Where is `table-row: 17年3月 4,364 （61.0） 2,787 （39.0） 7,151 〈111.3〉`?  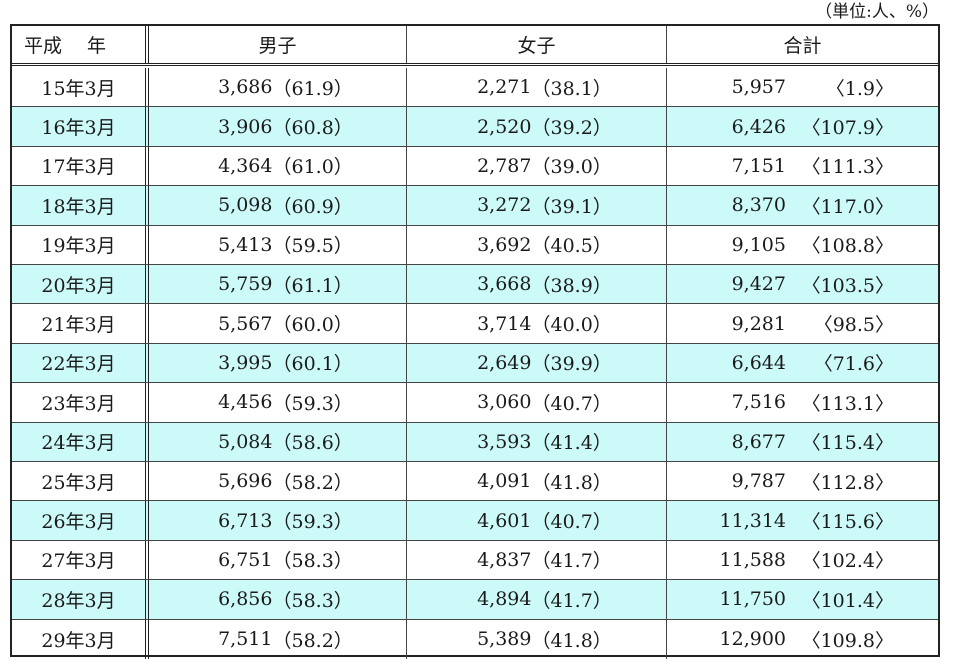
table-row: 17年3月 4,364 （61.0） 2,787 （39.0） 7,151 〈111.3〉 is located at coordinates (475, 166).